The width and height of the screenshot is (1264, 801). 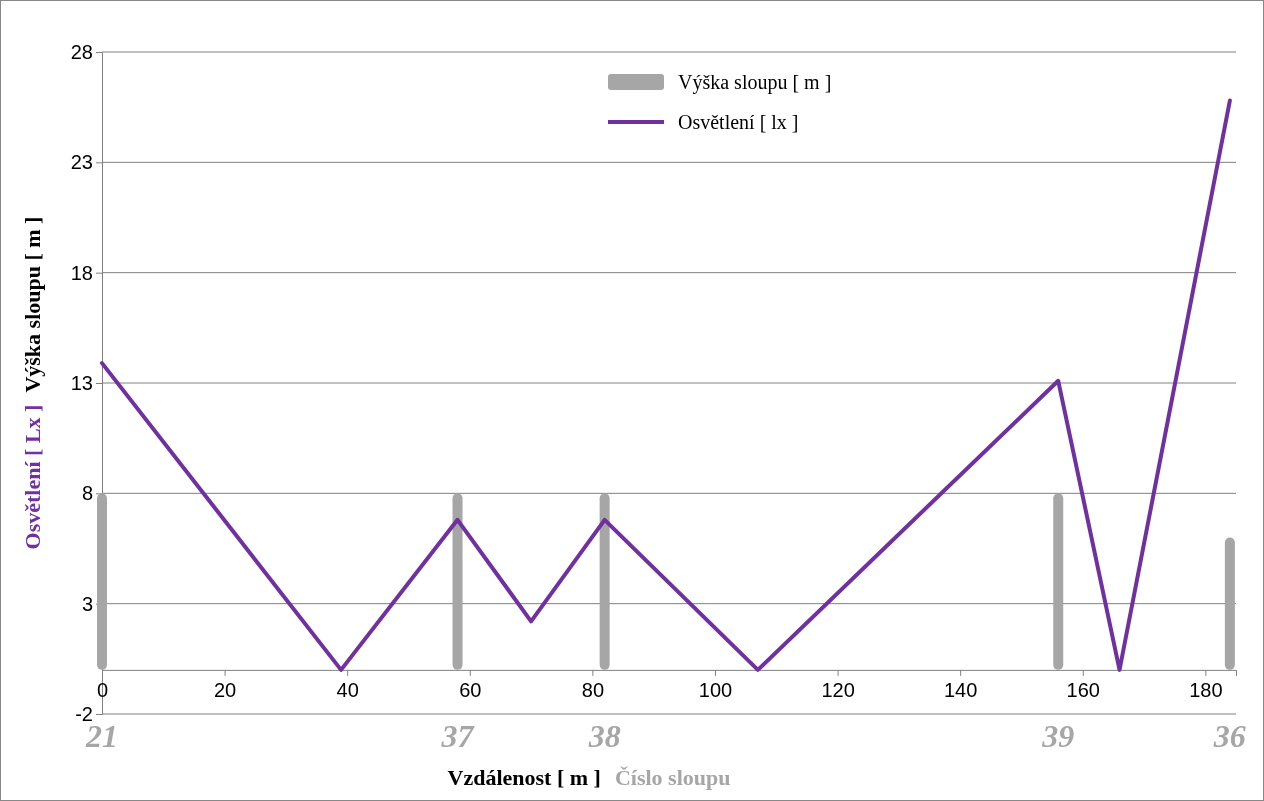 I want to click on y-tick-label: 3, so click(x=87, y=603).